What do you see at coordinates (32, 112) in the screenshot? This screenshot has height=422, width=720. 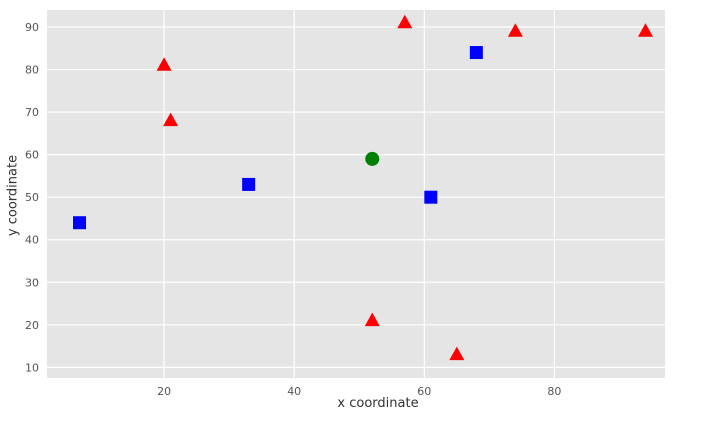 I see `y-tick-label: 70` at bounding box center [32, 112].